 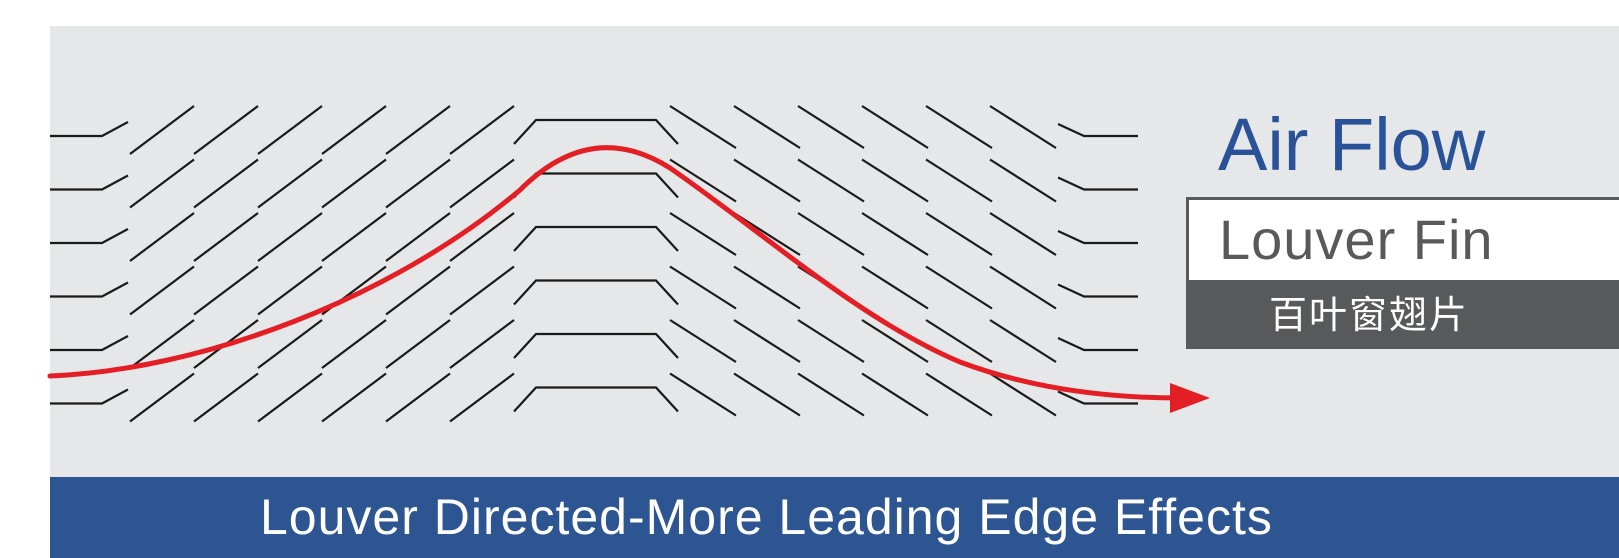 What do you see at coordinates (1352, 144) in the screenshot?
I see `air-flow-title: Air Flow` at bounding box center [1352, 144].